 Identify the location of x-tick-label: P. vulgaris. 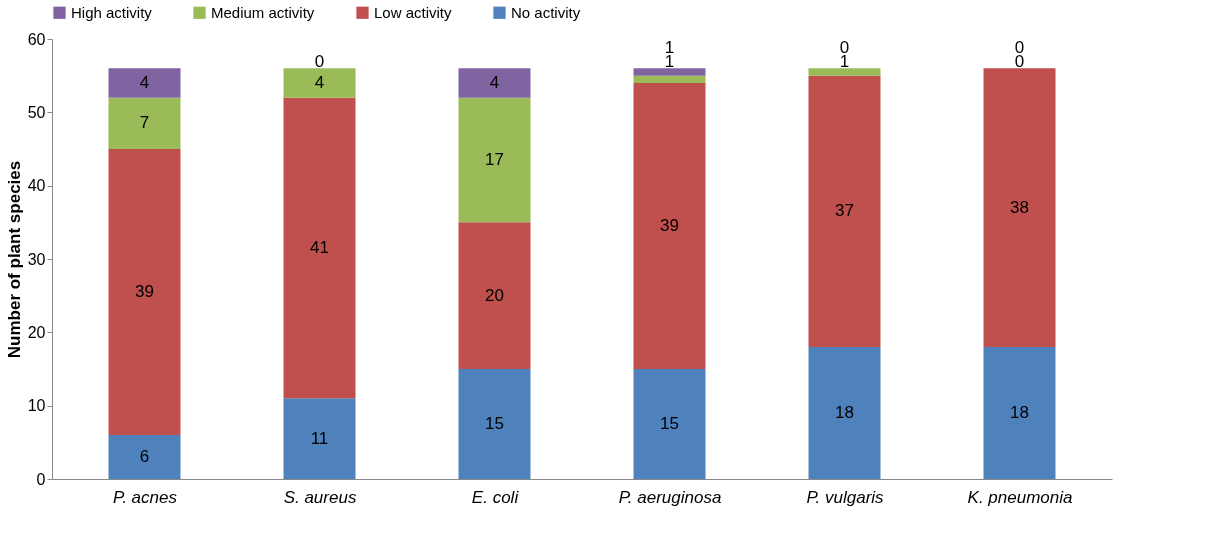
(845, 497).